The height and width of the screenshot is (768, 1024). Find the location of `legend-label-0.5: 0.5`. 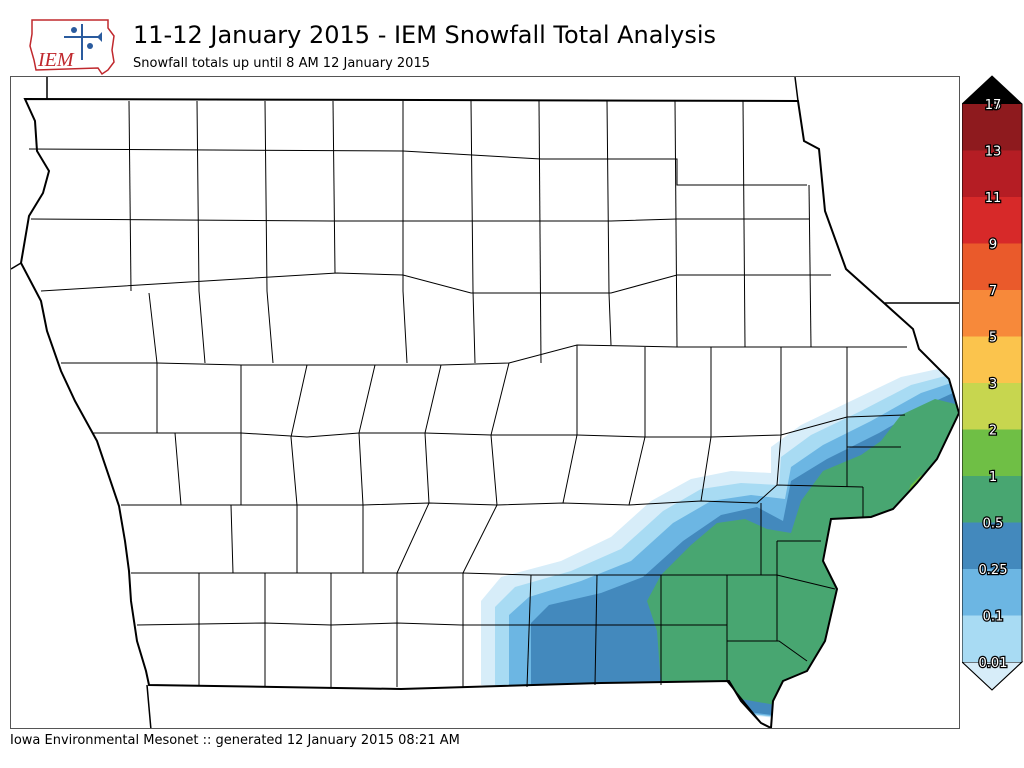

legend-label-0.5: 0.5 is located at coordinates (993, 524).